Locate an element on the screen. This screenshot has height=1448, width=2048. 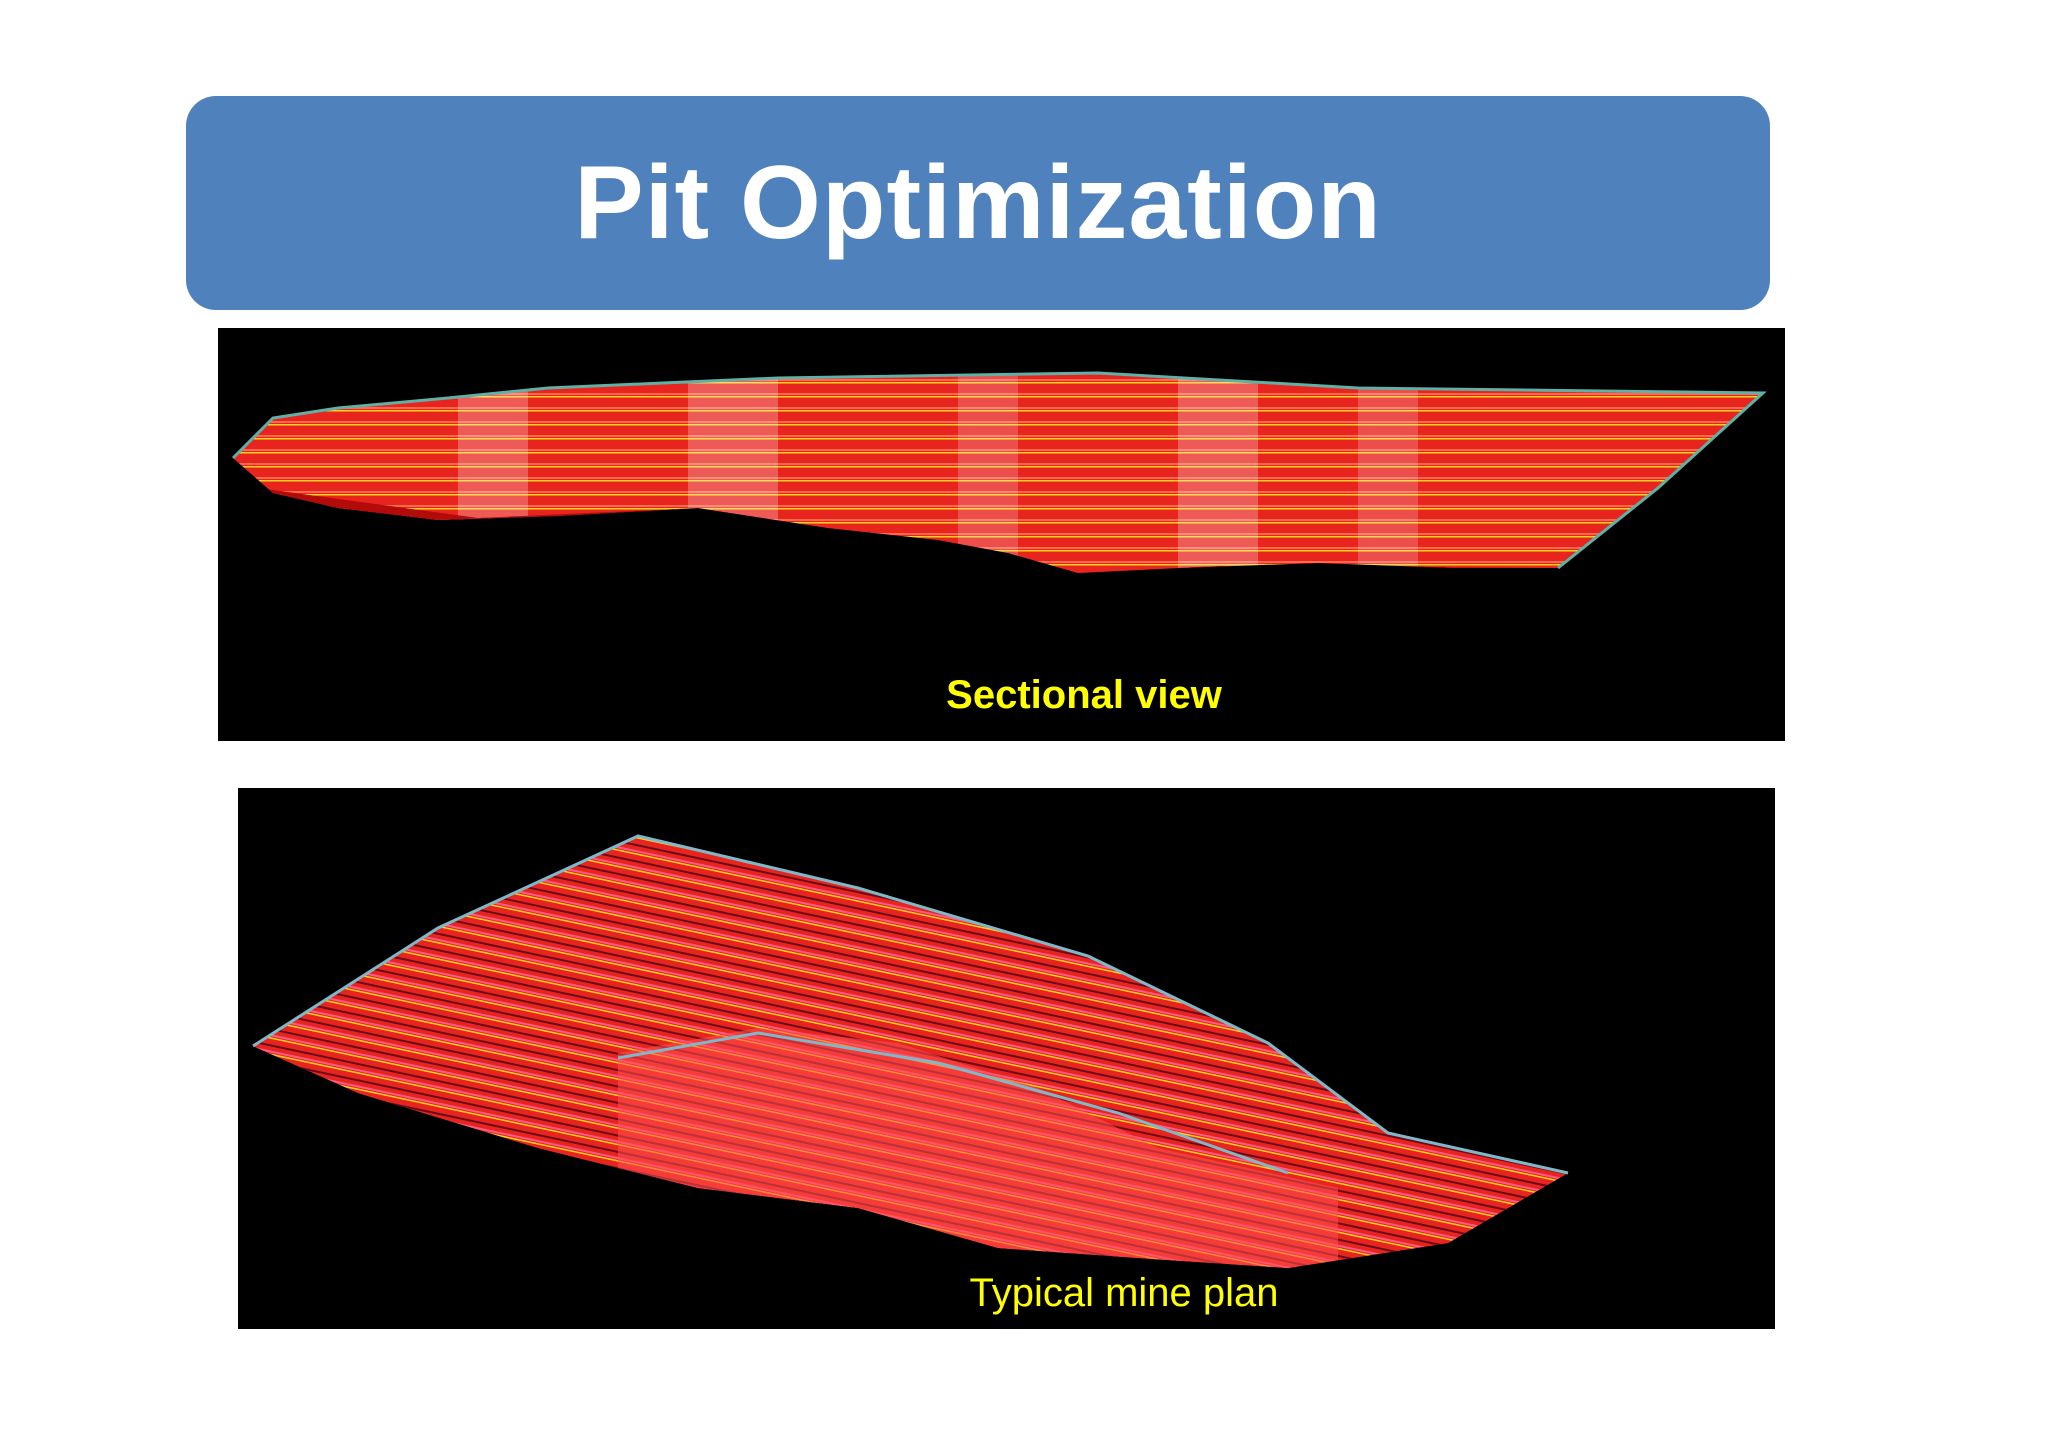
mine-plan-caption: Typical mine plan is located at coordinates (1124, 1293).